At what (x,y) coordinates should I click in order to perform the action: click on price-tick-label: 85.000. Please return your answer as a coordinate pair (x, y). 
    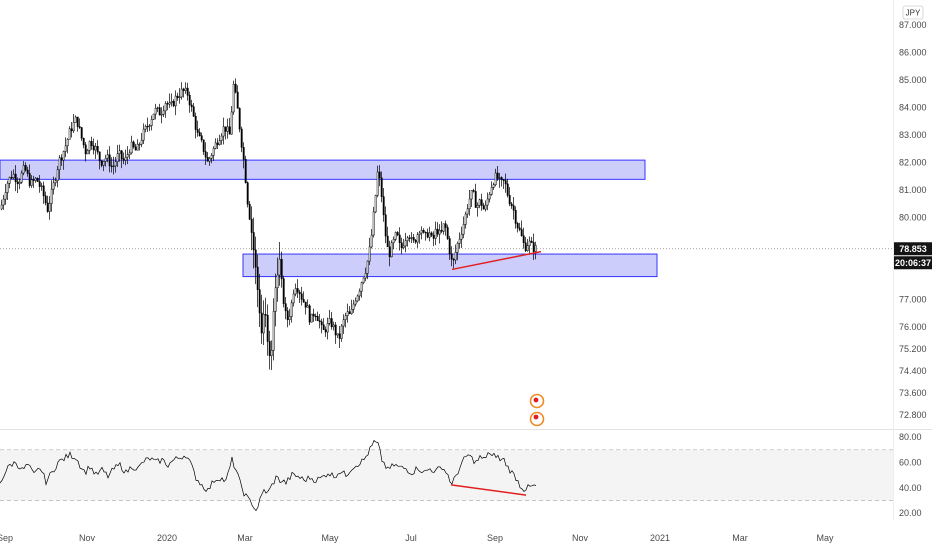
    Looking at the image, I should click on (913, 80).